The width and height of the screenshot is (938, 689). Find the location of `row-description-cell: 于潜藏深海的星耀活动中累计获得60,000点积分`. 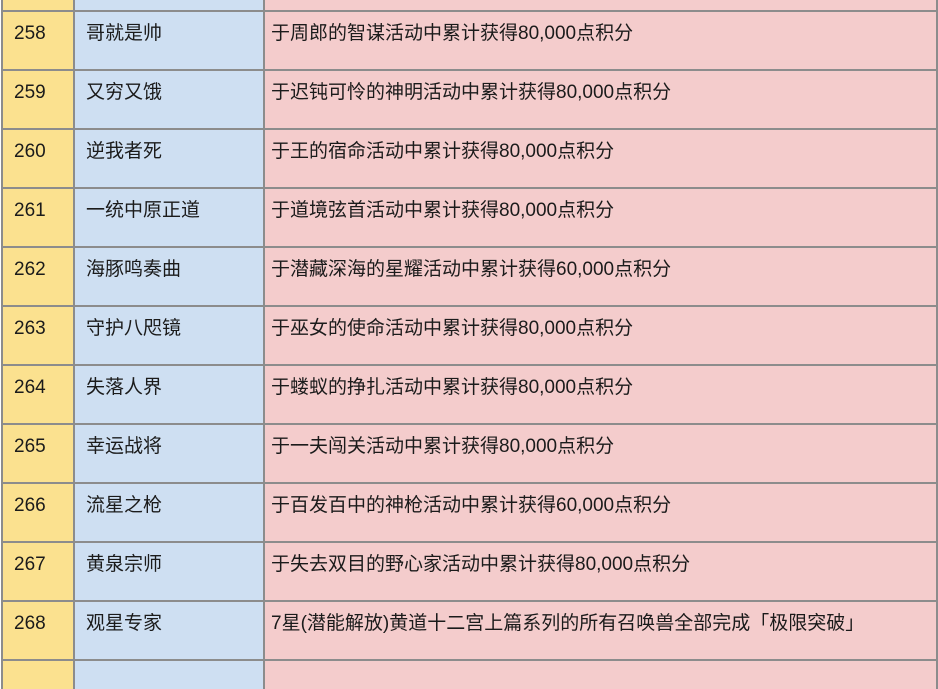

row-description-cell: 于潜藏深海的星耀活动中累计获得60,000点积分 is located at coordinates (600, 276).